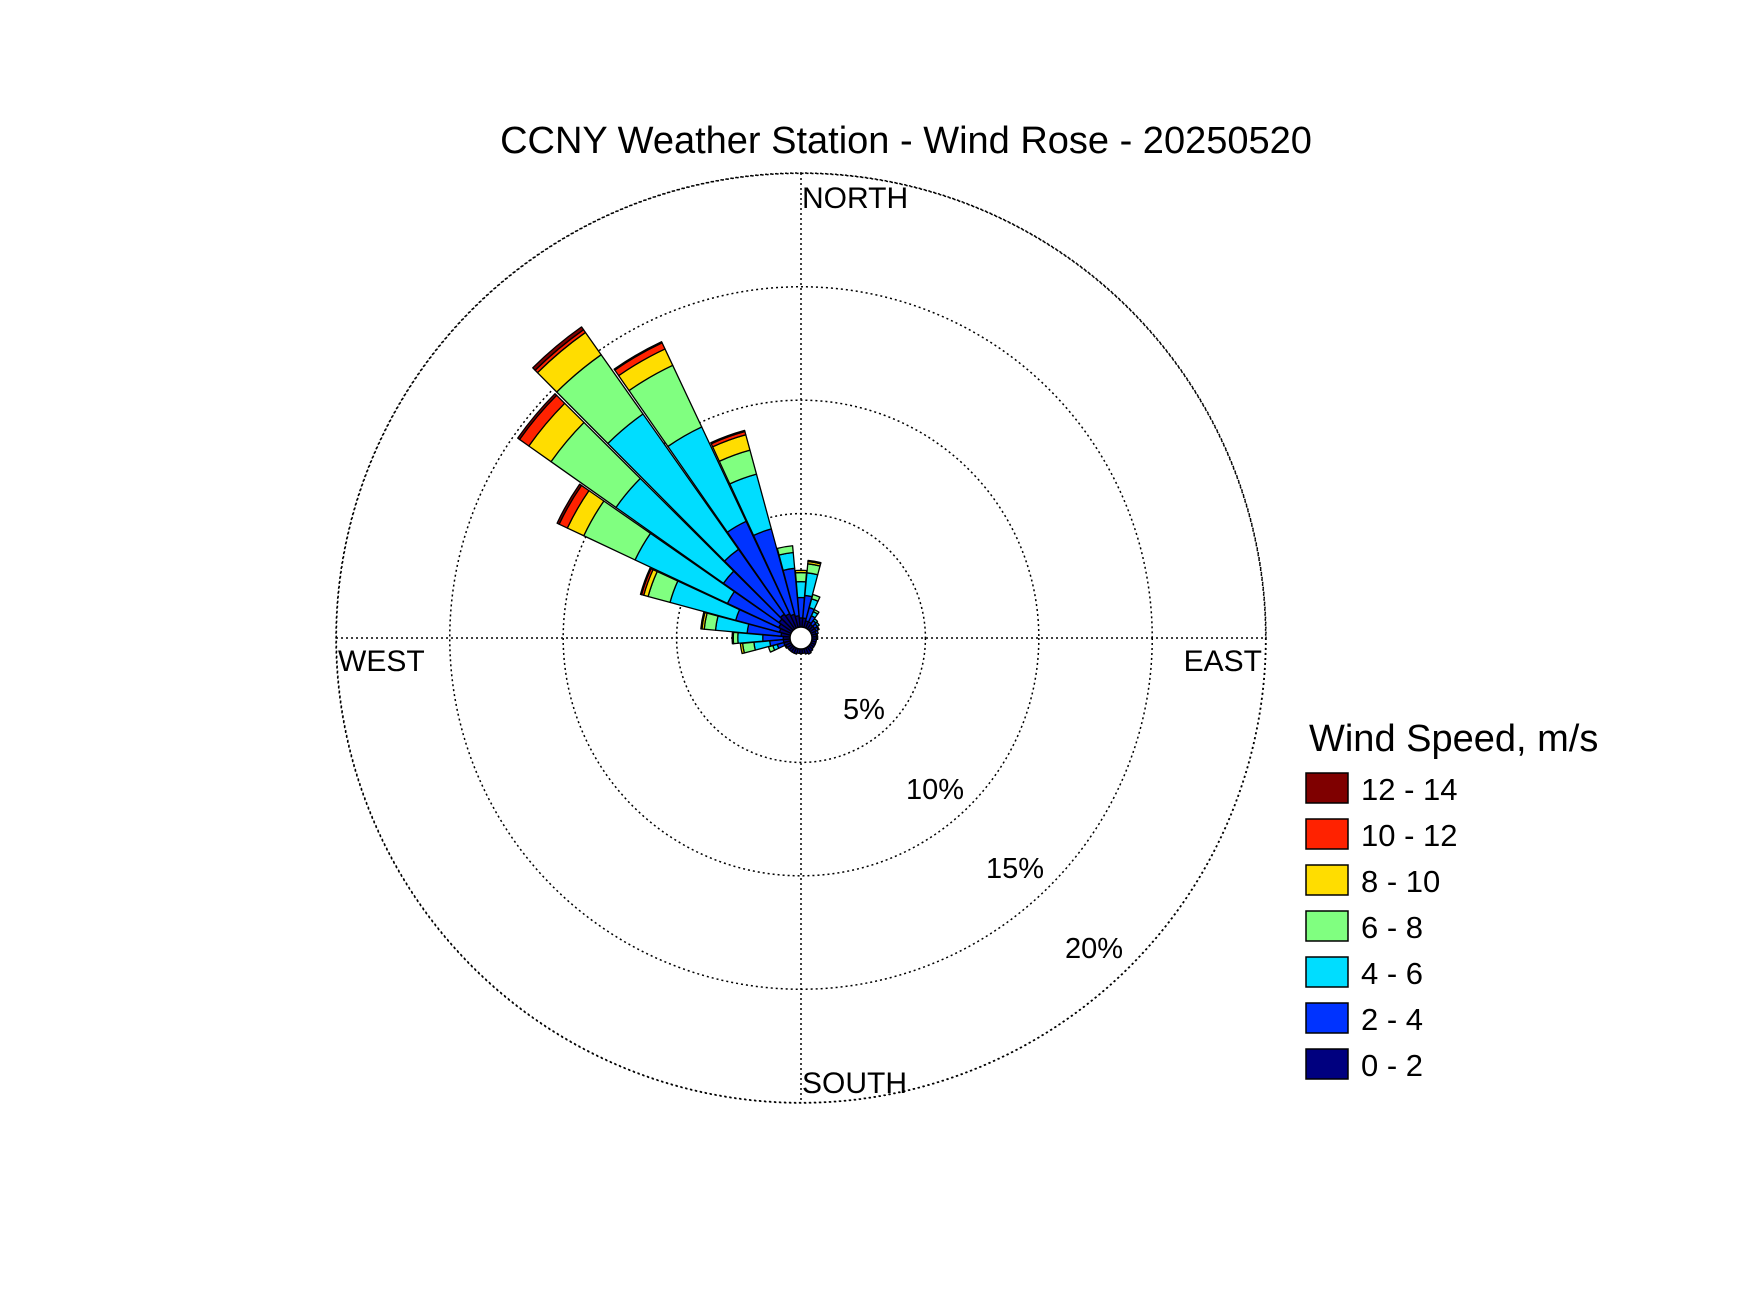  What do you see at coordinates (1094, 949) in the screenshot?
I see `ring-label-20: 20%` at bounding box center [1094, 949].